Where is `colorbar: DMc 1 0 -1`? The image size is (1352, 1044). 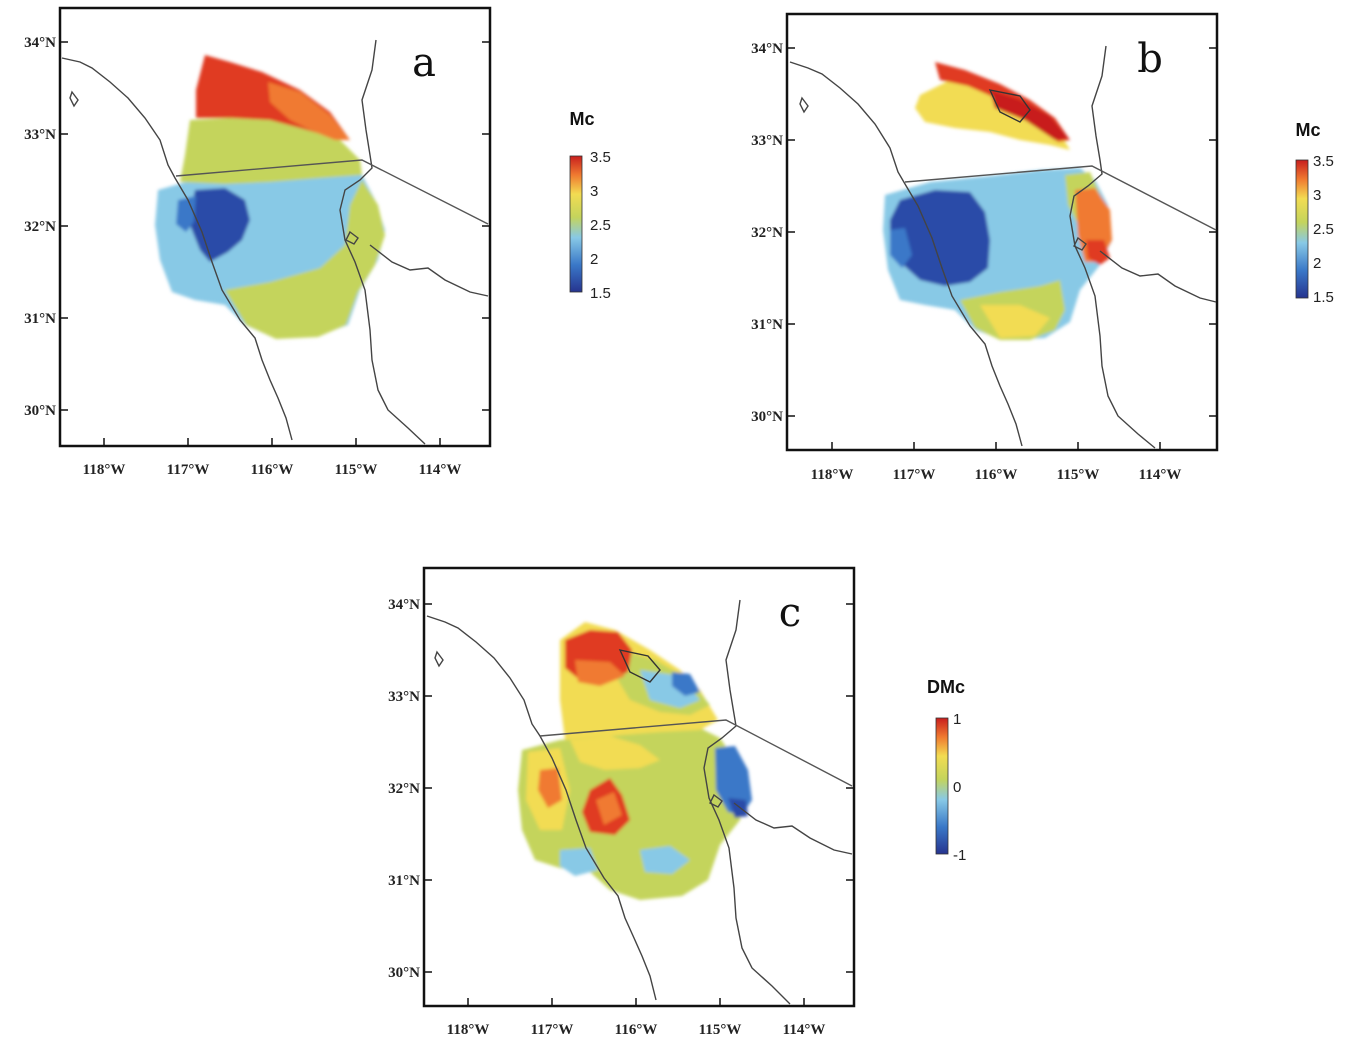
colorbar: DMc 1 0 -1 is located at coordinates (946, 770).